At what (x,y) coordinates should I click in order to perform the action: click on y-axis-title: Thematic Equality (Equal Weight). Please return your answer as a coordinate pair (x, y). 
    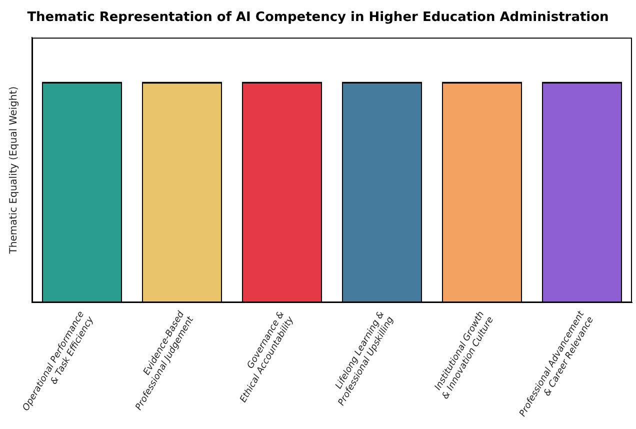
    Looking at the image, I should click on (14, 170).